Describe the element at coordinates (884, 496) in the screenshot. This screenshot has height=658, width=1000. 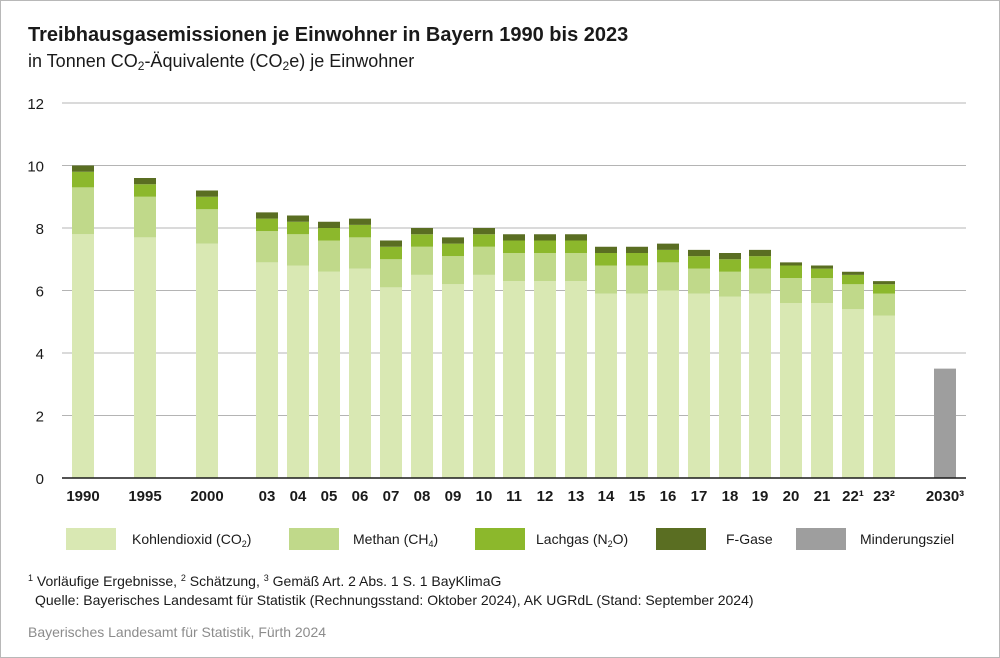
I see `x-tick-label-23: 23²` at that location.